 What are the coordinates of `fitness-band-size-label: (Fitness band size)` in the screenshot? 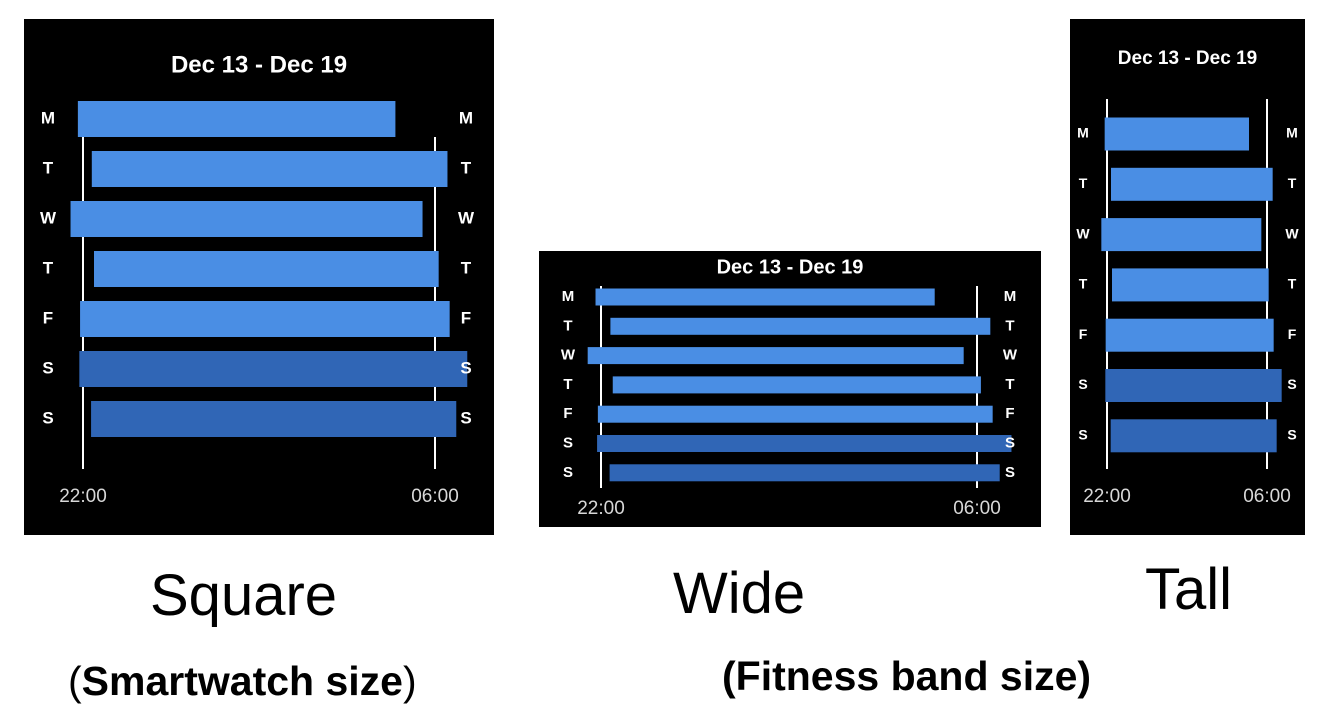 It's located at (907, 676).